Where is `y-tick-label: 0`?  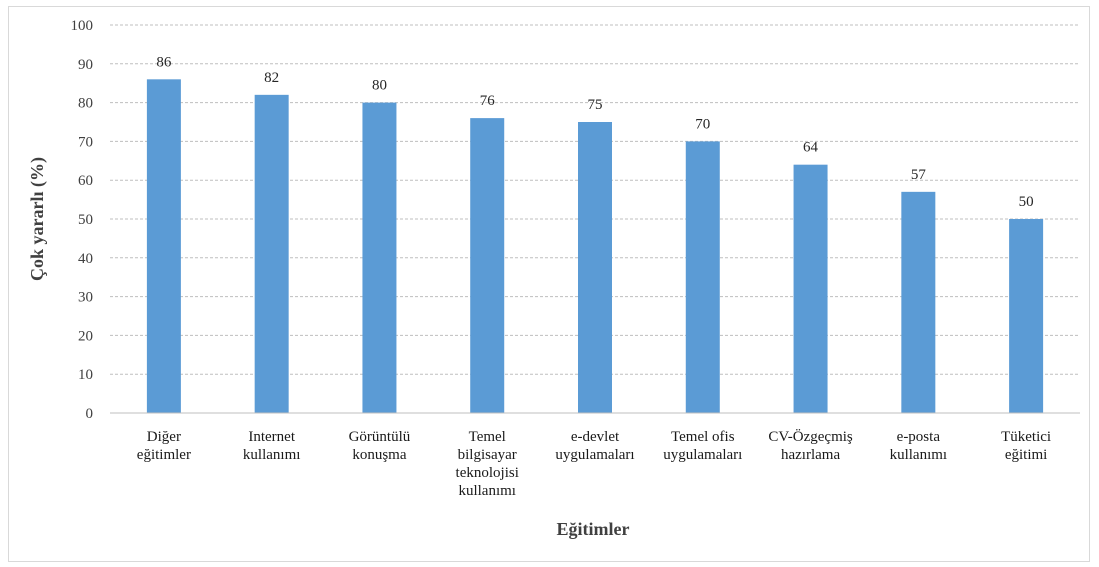 y-tick-label: 0 is located at coordinates (90, 414).